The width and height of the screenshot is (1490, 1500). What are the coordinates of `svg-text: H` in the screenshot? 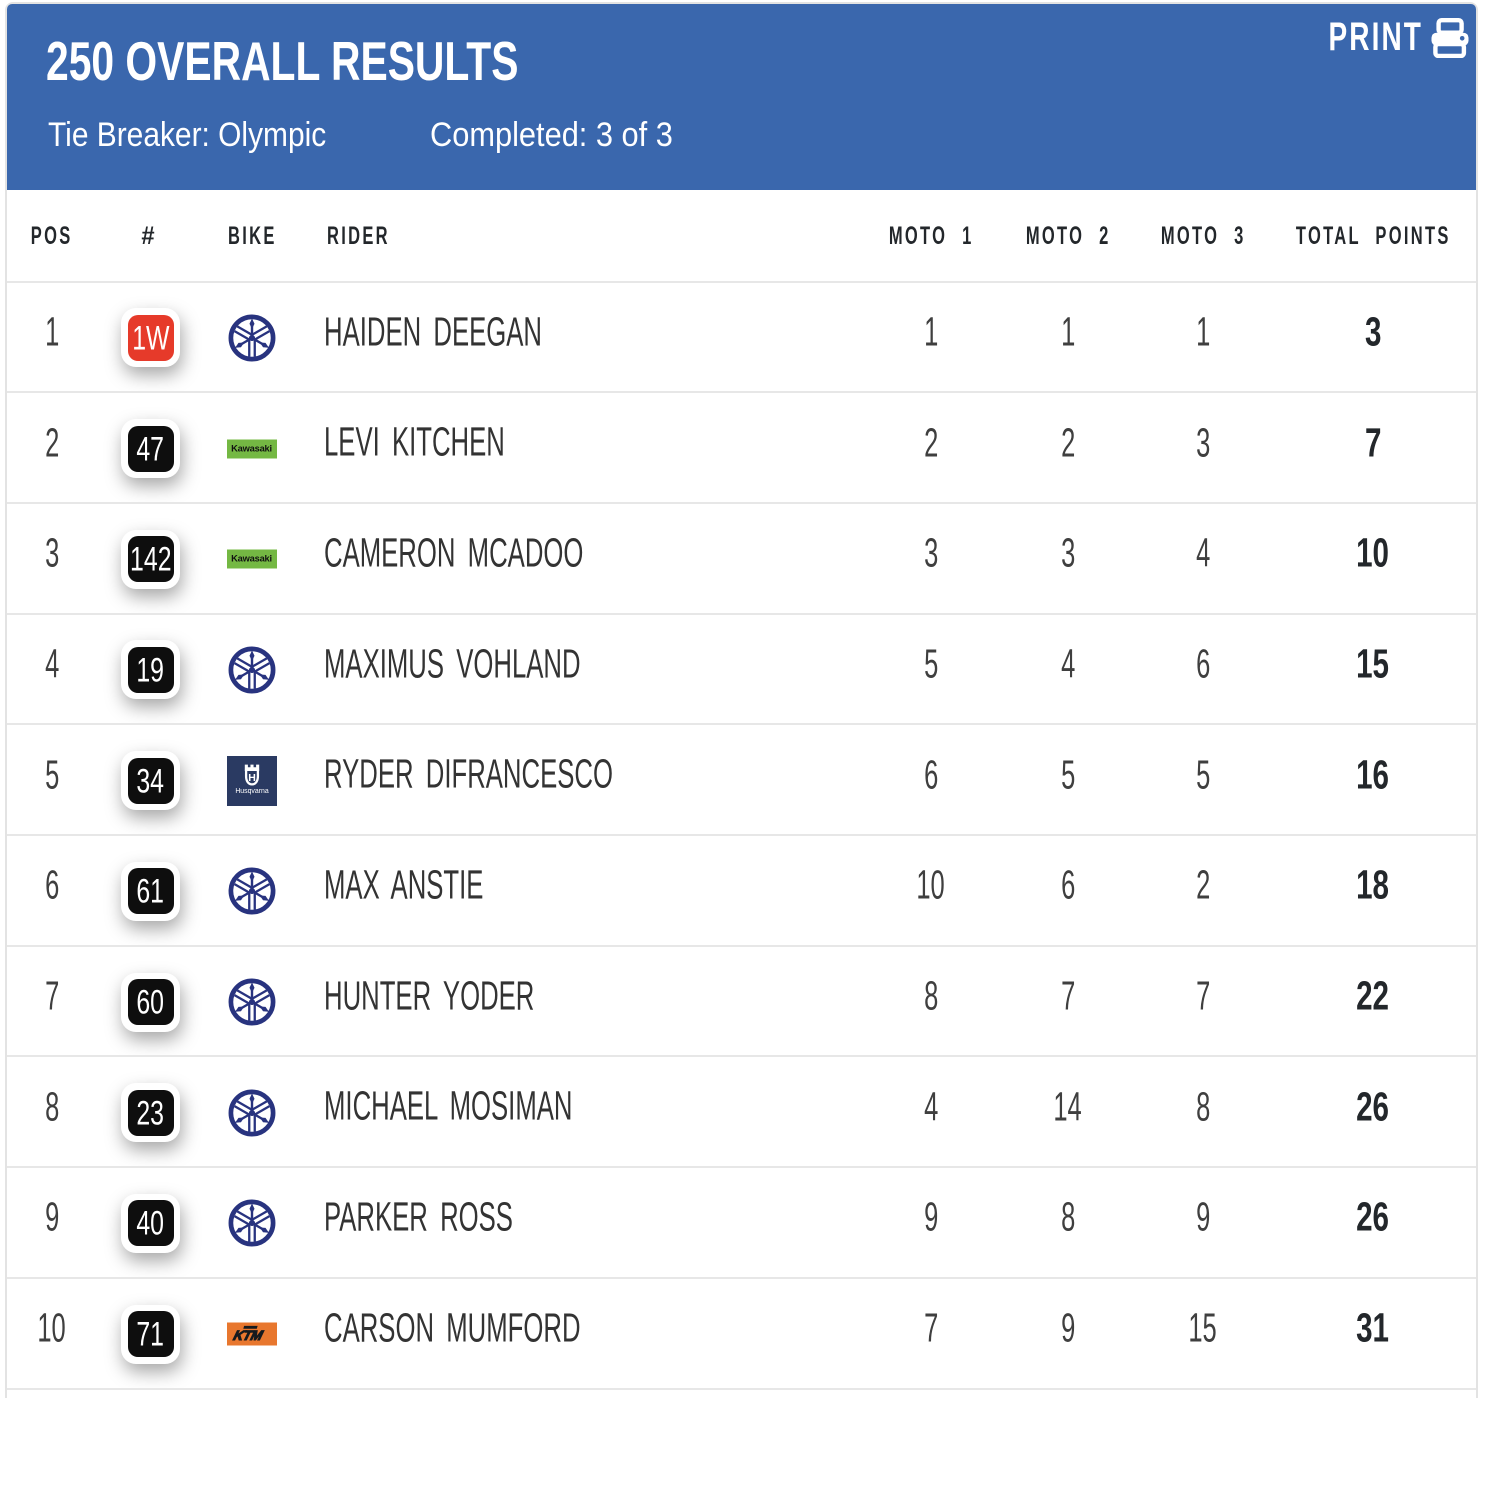 It's located at (252, 778).